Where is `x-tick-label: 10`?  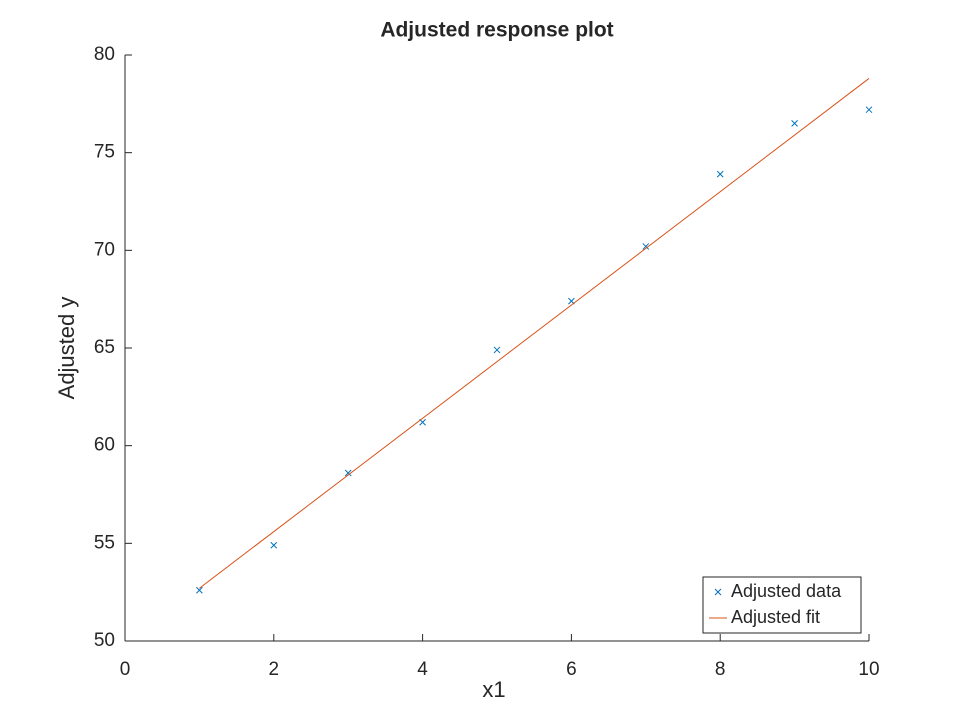
x-tick-label: 10 is located at coordinates (868, 669).